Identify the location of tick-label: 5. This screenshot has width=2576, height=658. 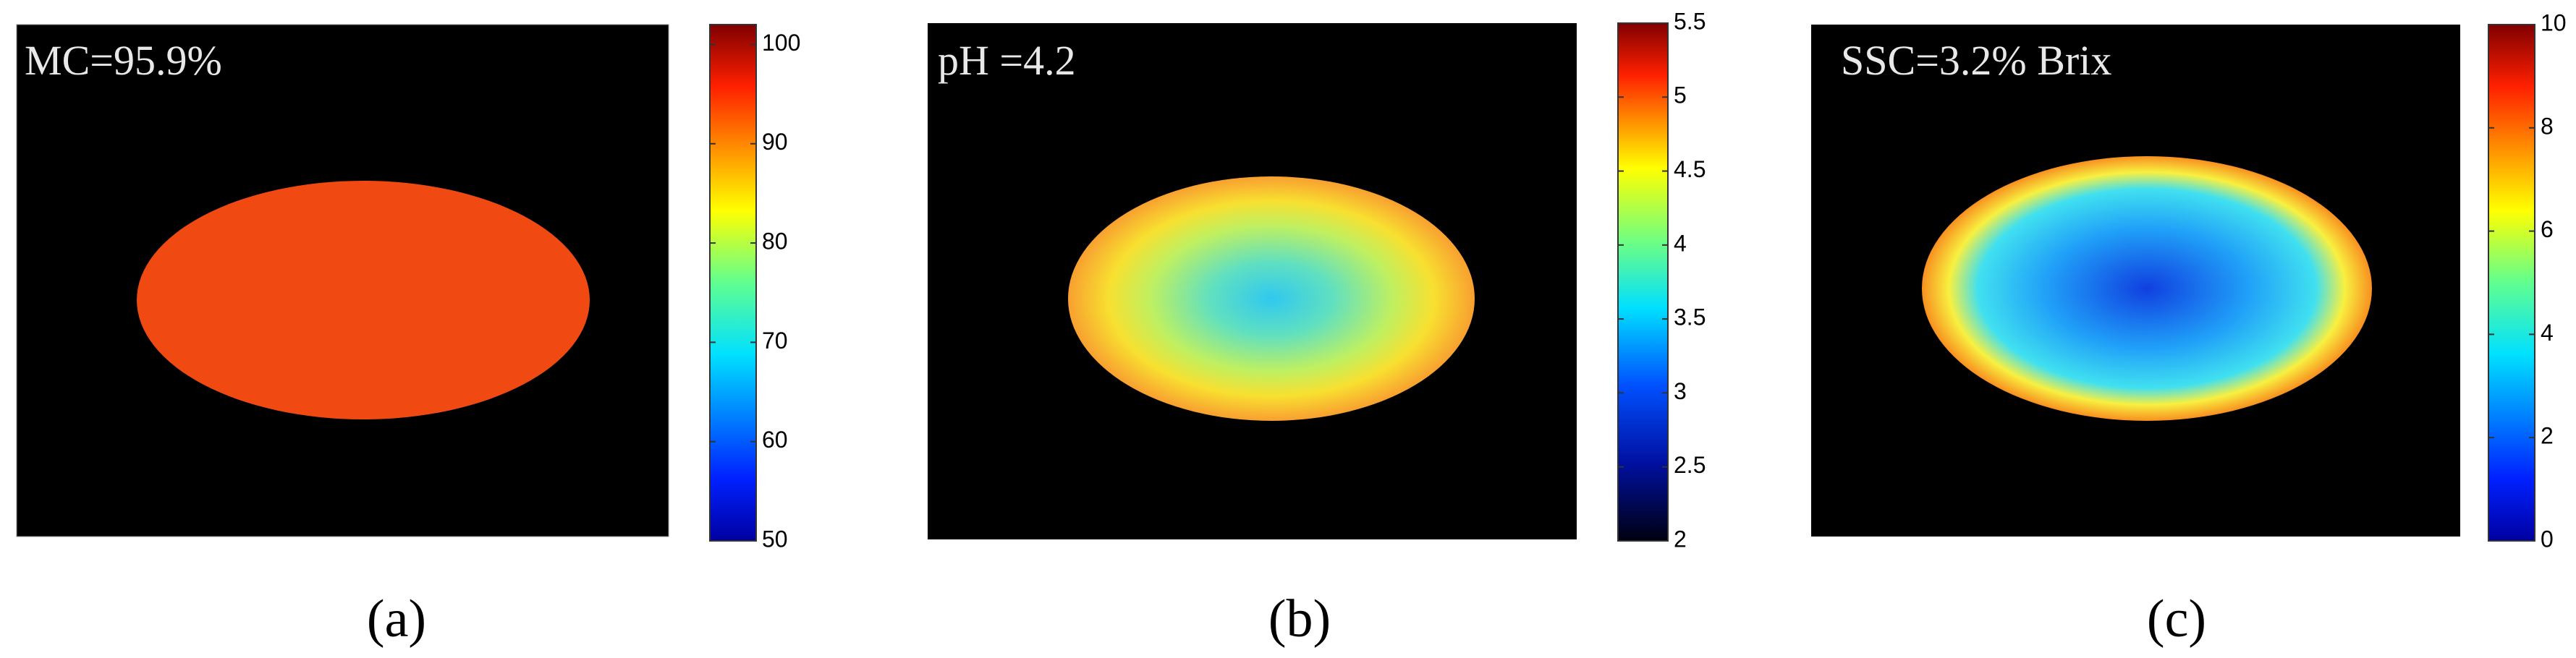
(1681, 95).